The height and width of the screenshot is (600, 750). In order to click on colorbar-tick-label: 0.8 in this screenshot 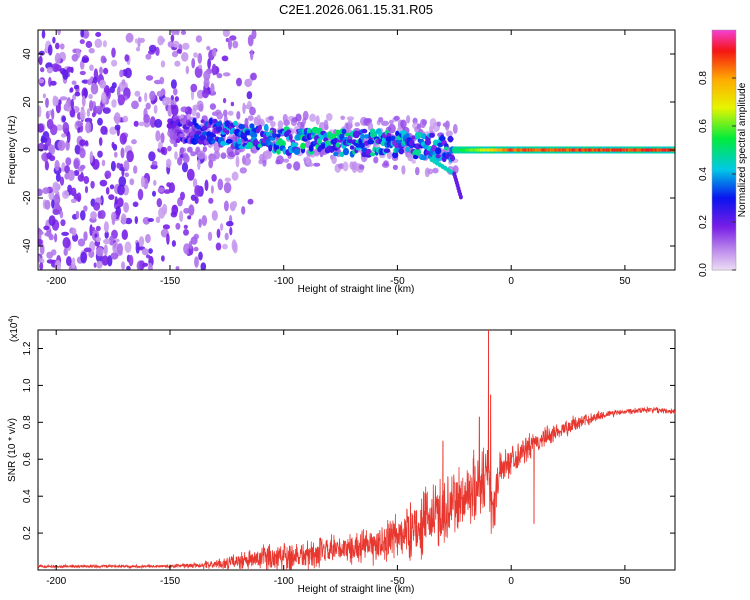, I will do `click(703, 78)`.